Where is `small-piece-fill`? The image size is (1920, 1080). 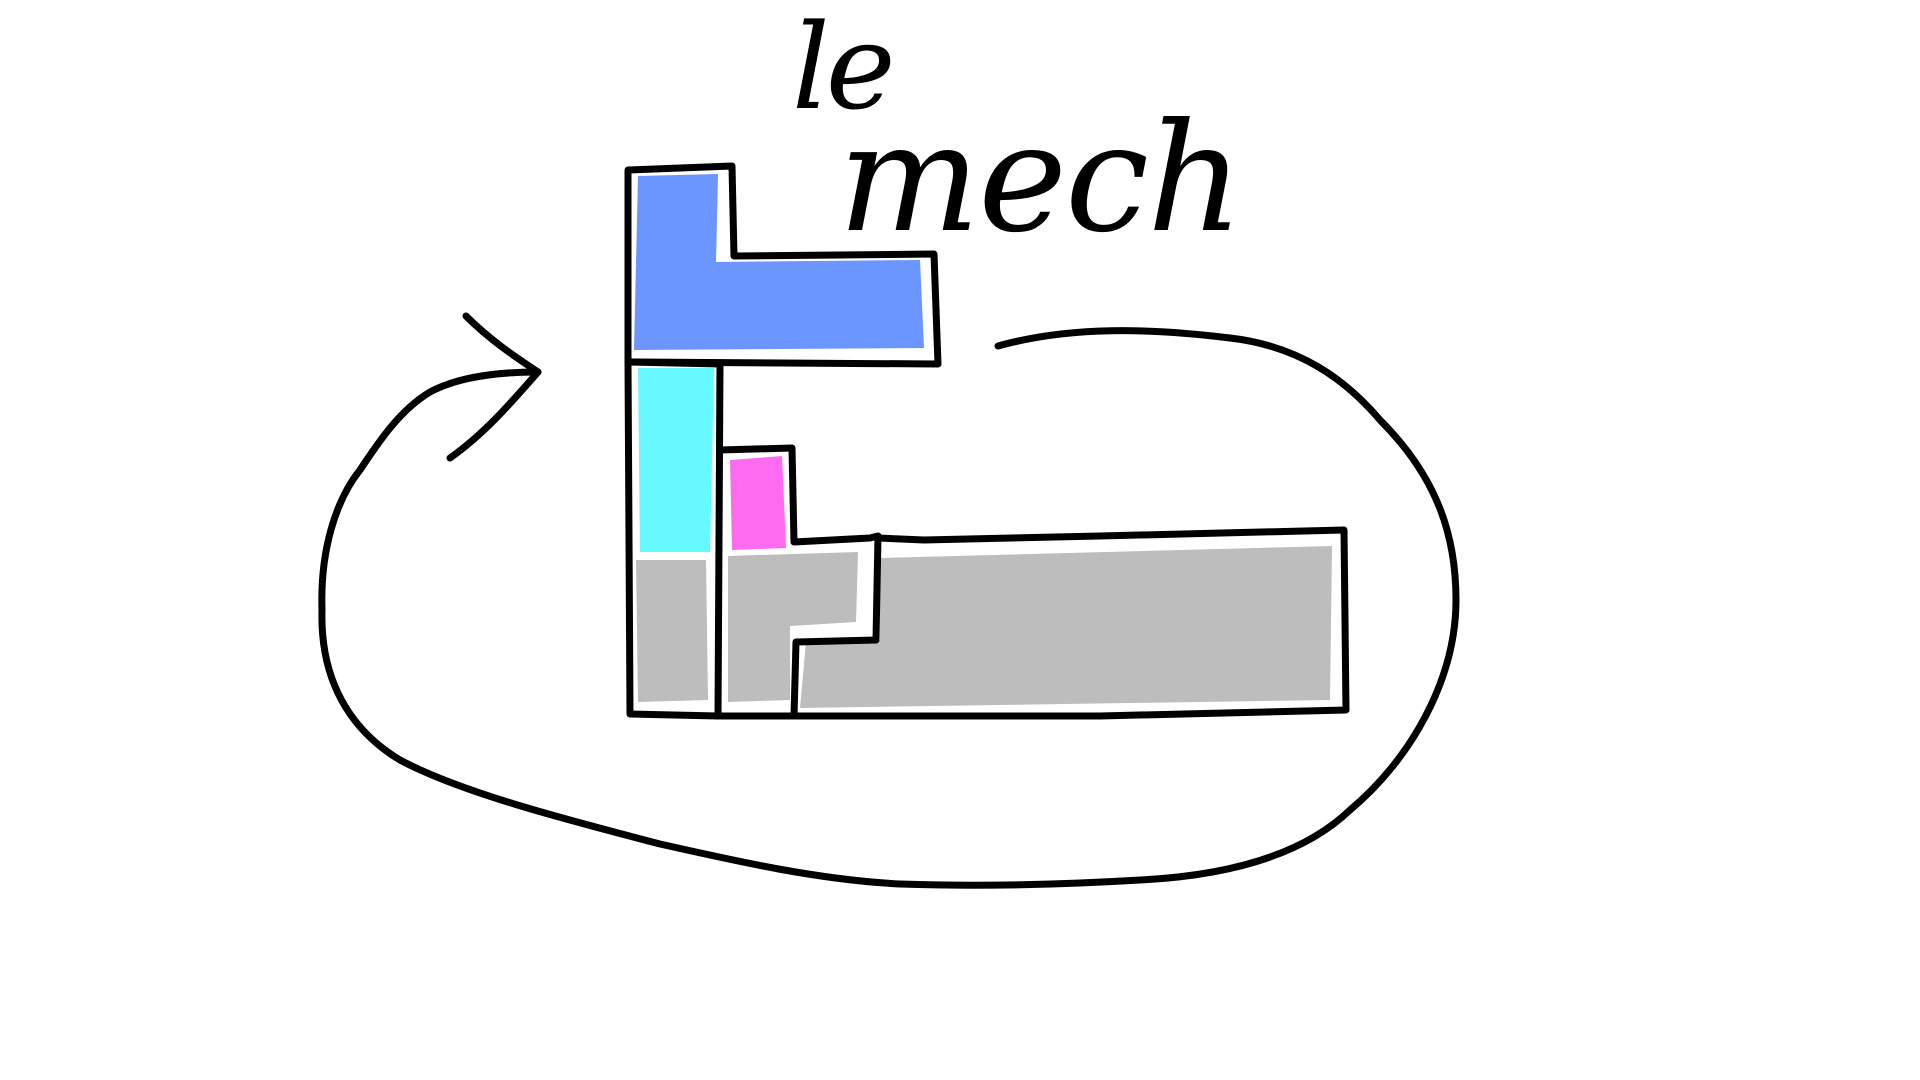
small-piece-fill is located at coordinates (758, 503).